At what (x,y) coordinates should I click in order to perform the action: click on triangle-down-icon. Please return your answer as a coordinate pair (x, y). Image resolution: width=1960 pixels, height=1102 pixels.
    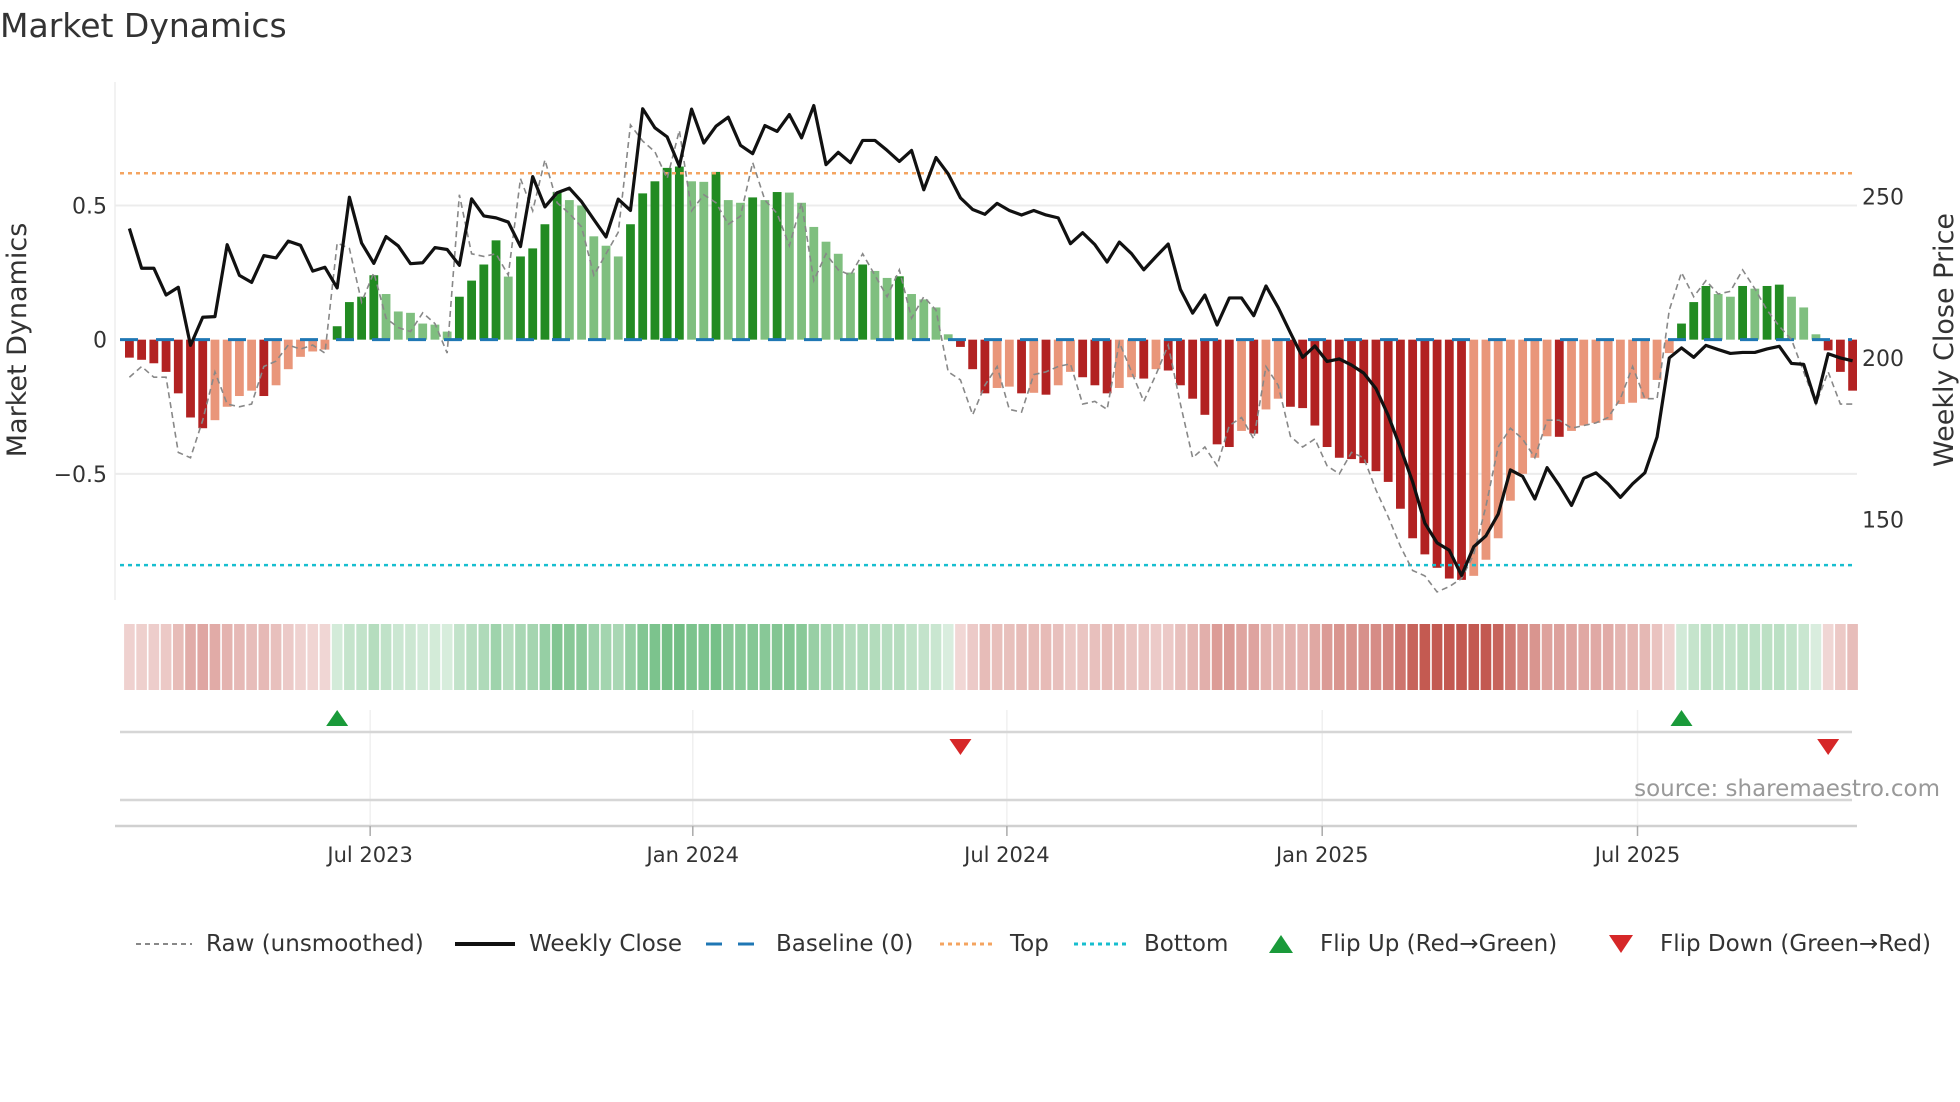
    Looking at the image, I should click on (1621, 944).